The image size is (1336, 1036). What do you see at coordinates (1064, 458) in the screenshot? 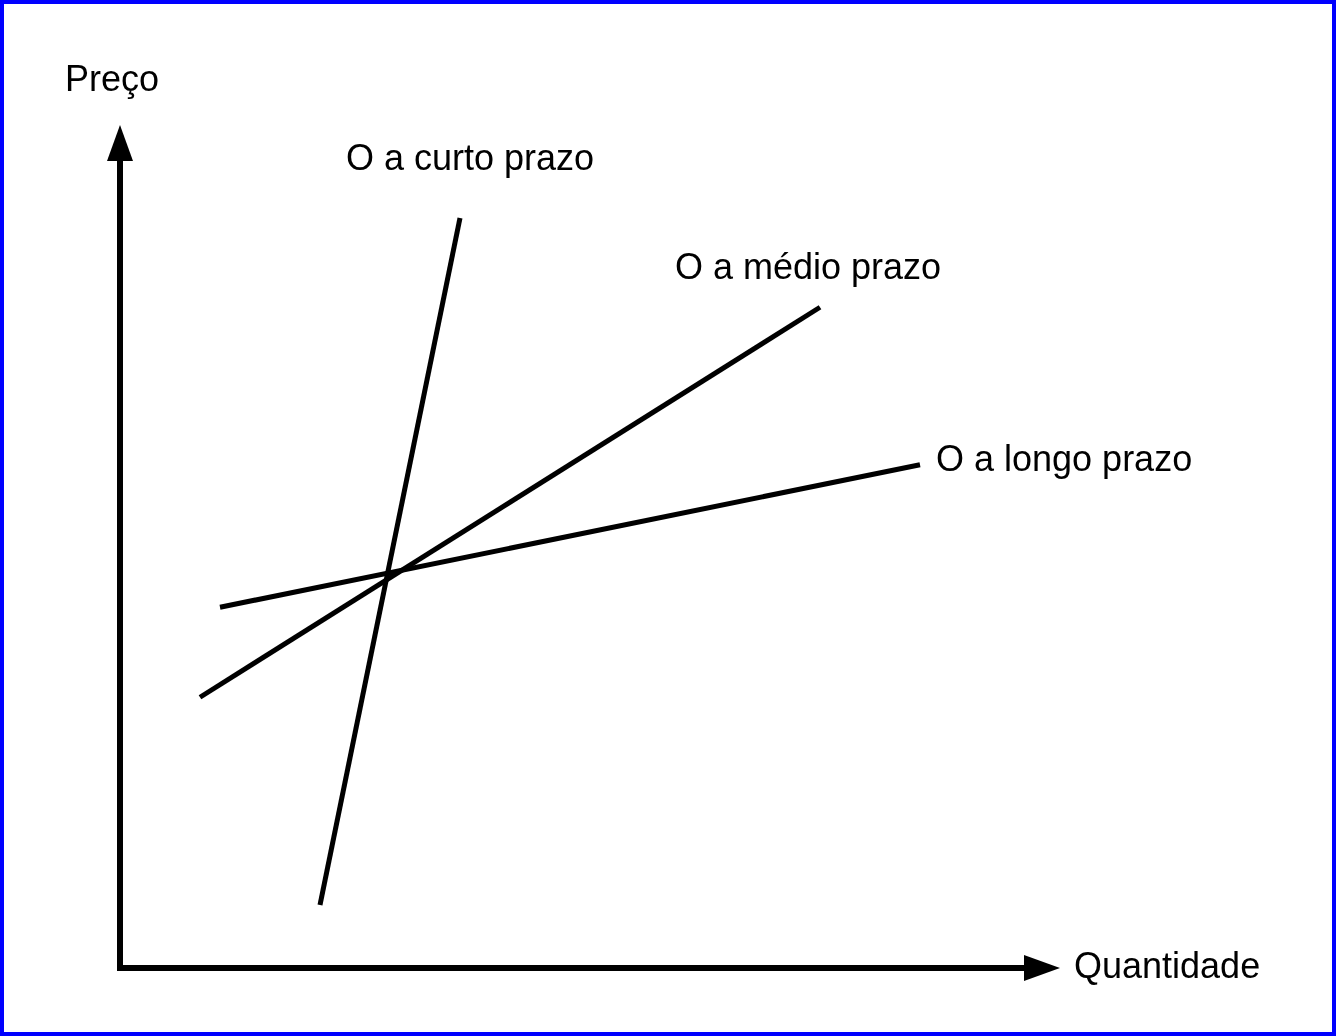
I see `series-label: O a longo prazo` at bounding box center [1064, 458].